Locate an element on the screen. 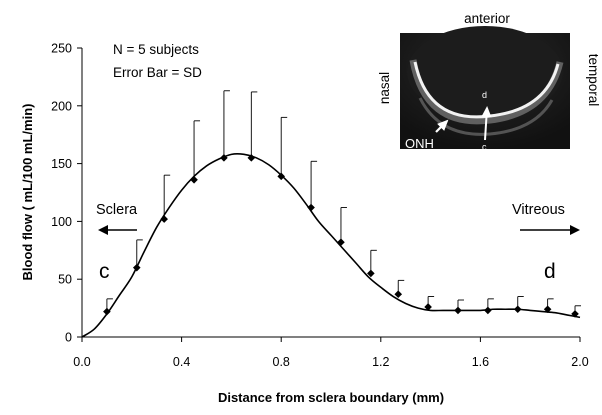 The height and width of the screenshot is (415, 602). x-tick-label: 1.6 is located at coordinates (480, 362).